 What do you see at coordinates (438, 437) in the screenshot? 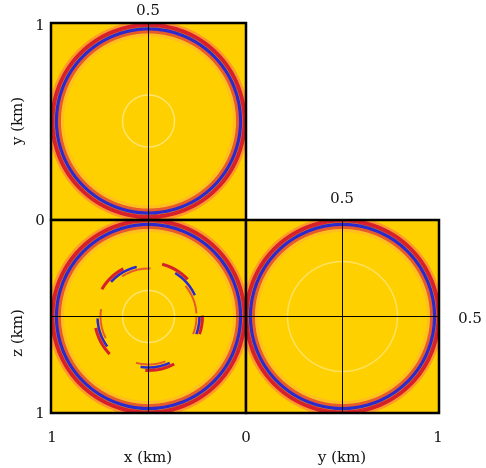
I see `label-y-right: 1` at bounding box center [438, 437].